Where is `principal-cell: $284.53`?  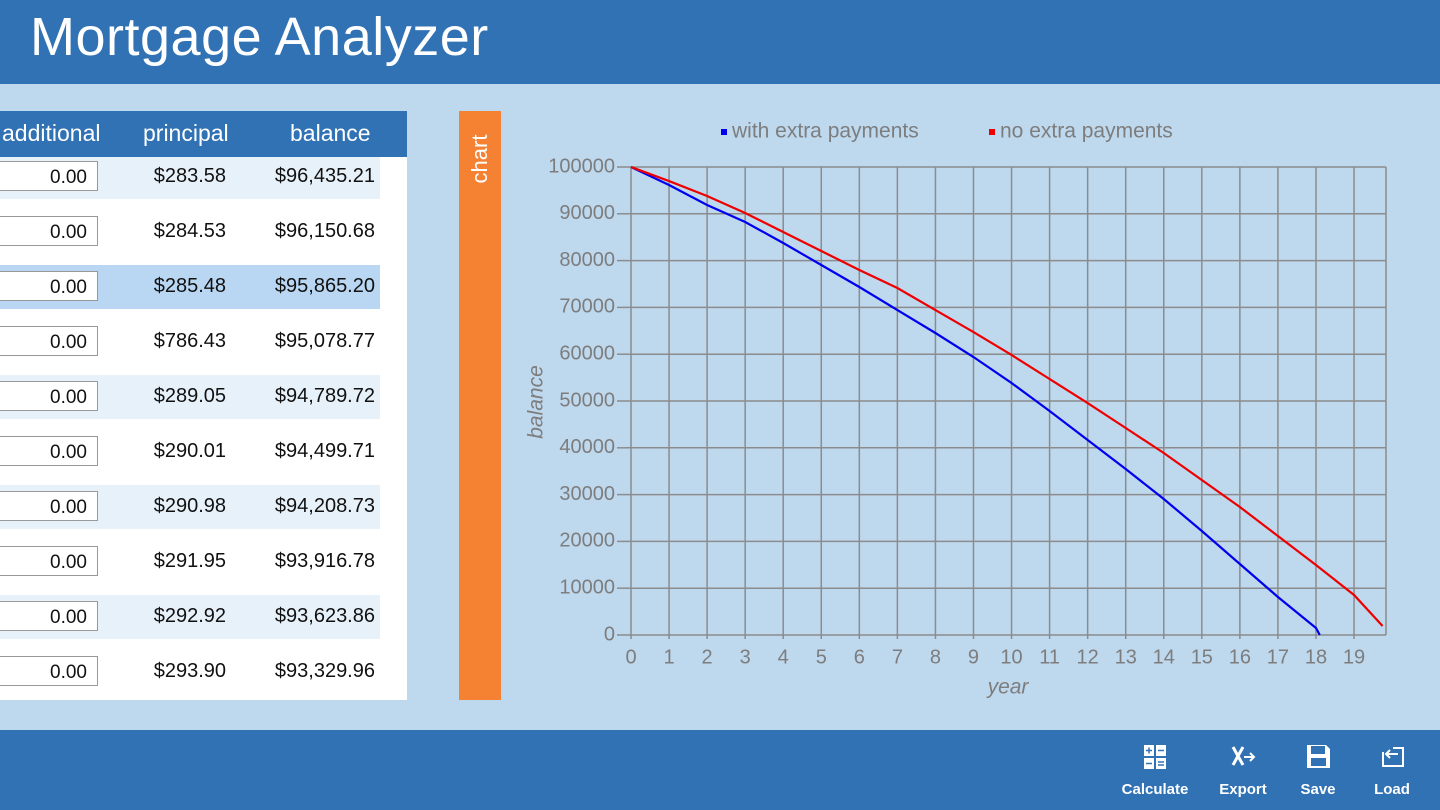
principal-cell: $284.53 is located at coordinates (189, 231).